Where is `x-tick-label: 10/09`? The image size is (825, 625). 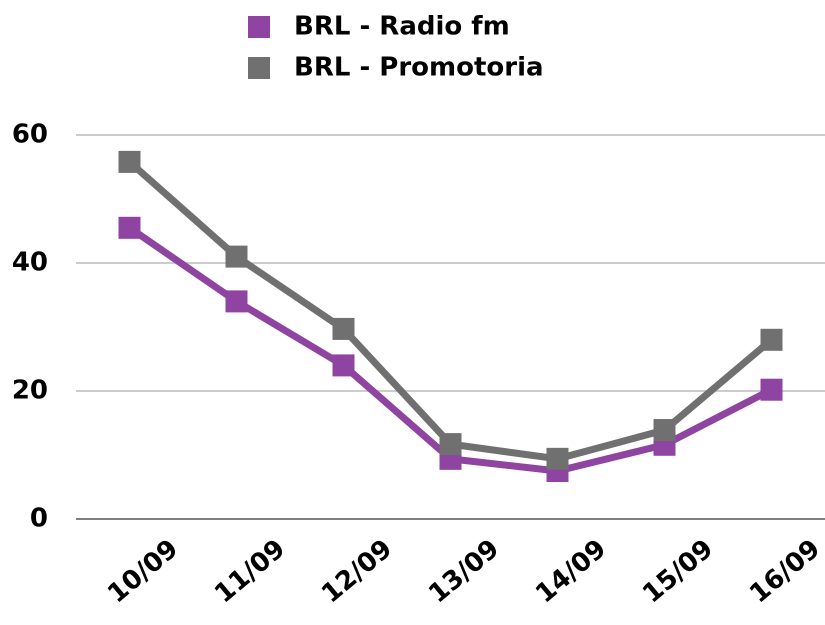
x-tick-label: 10/09 is located at coordinates (143, 572).